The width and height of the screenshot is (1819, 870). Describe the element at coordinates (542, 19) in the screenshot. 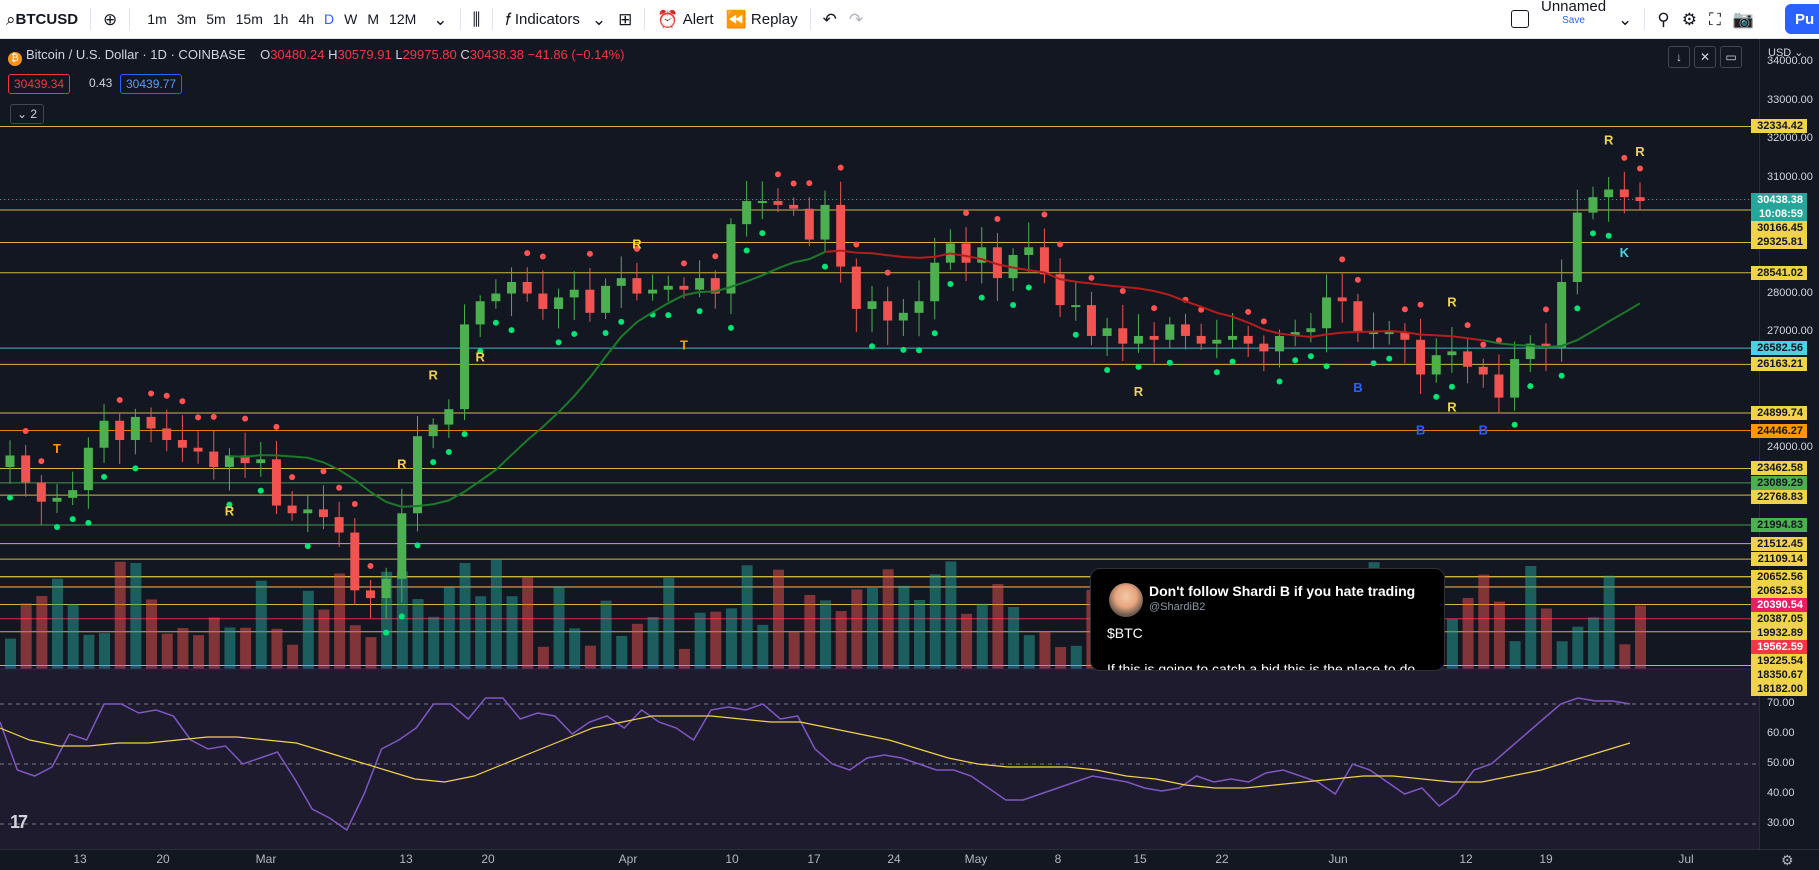

I see `indicators-button: 𝑓 Indicators` at that location.